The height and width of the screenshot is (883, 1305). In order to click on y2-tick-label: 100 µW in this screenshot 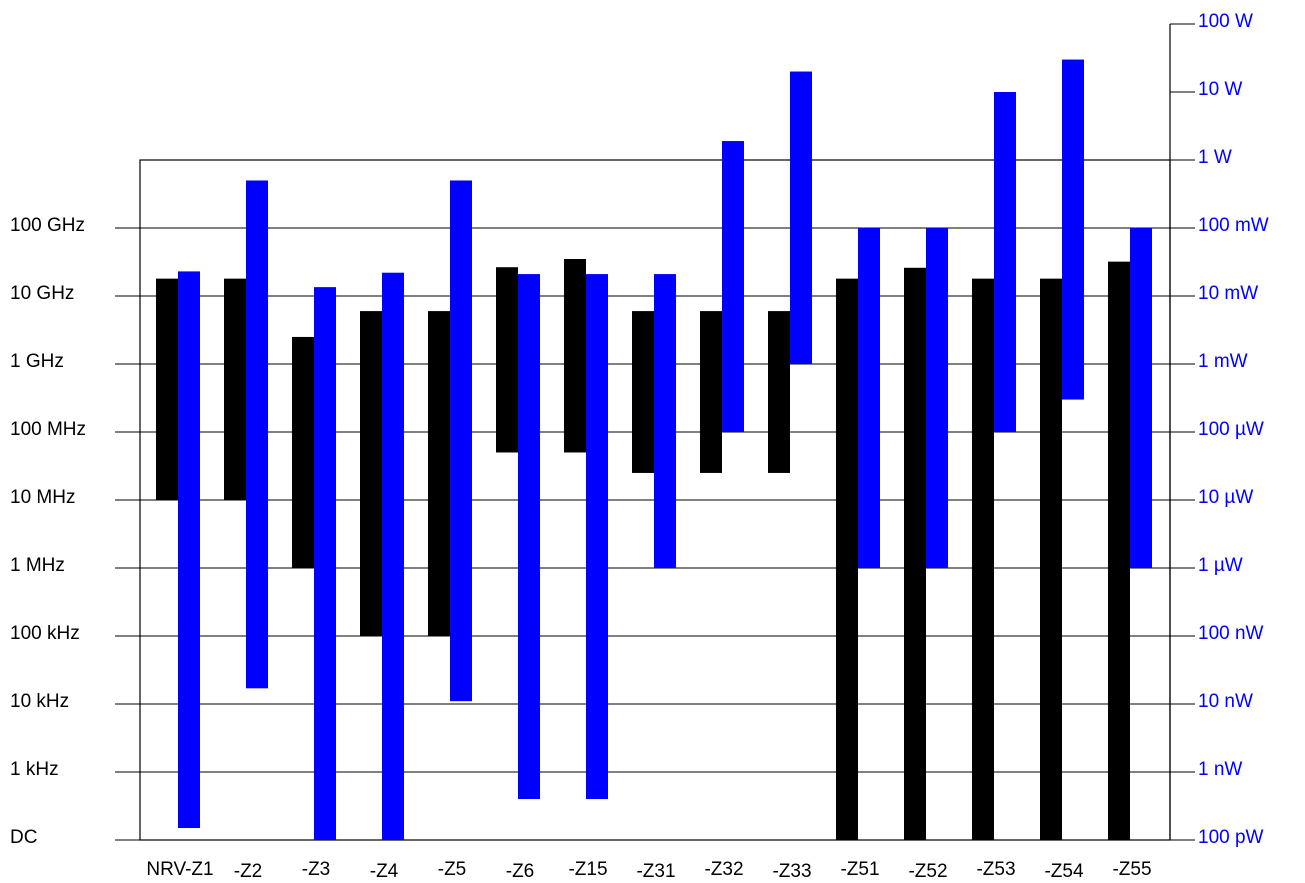, I will do `click(1231, 429)`.